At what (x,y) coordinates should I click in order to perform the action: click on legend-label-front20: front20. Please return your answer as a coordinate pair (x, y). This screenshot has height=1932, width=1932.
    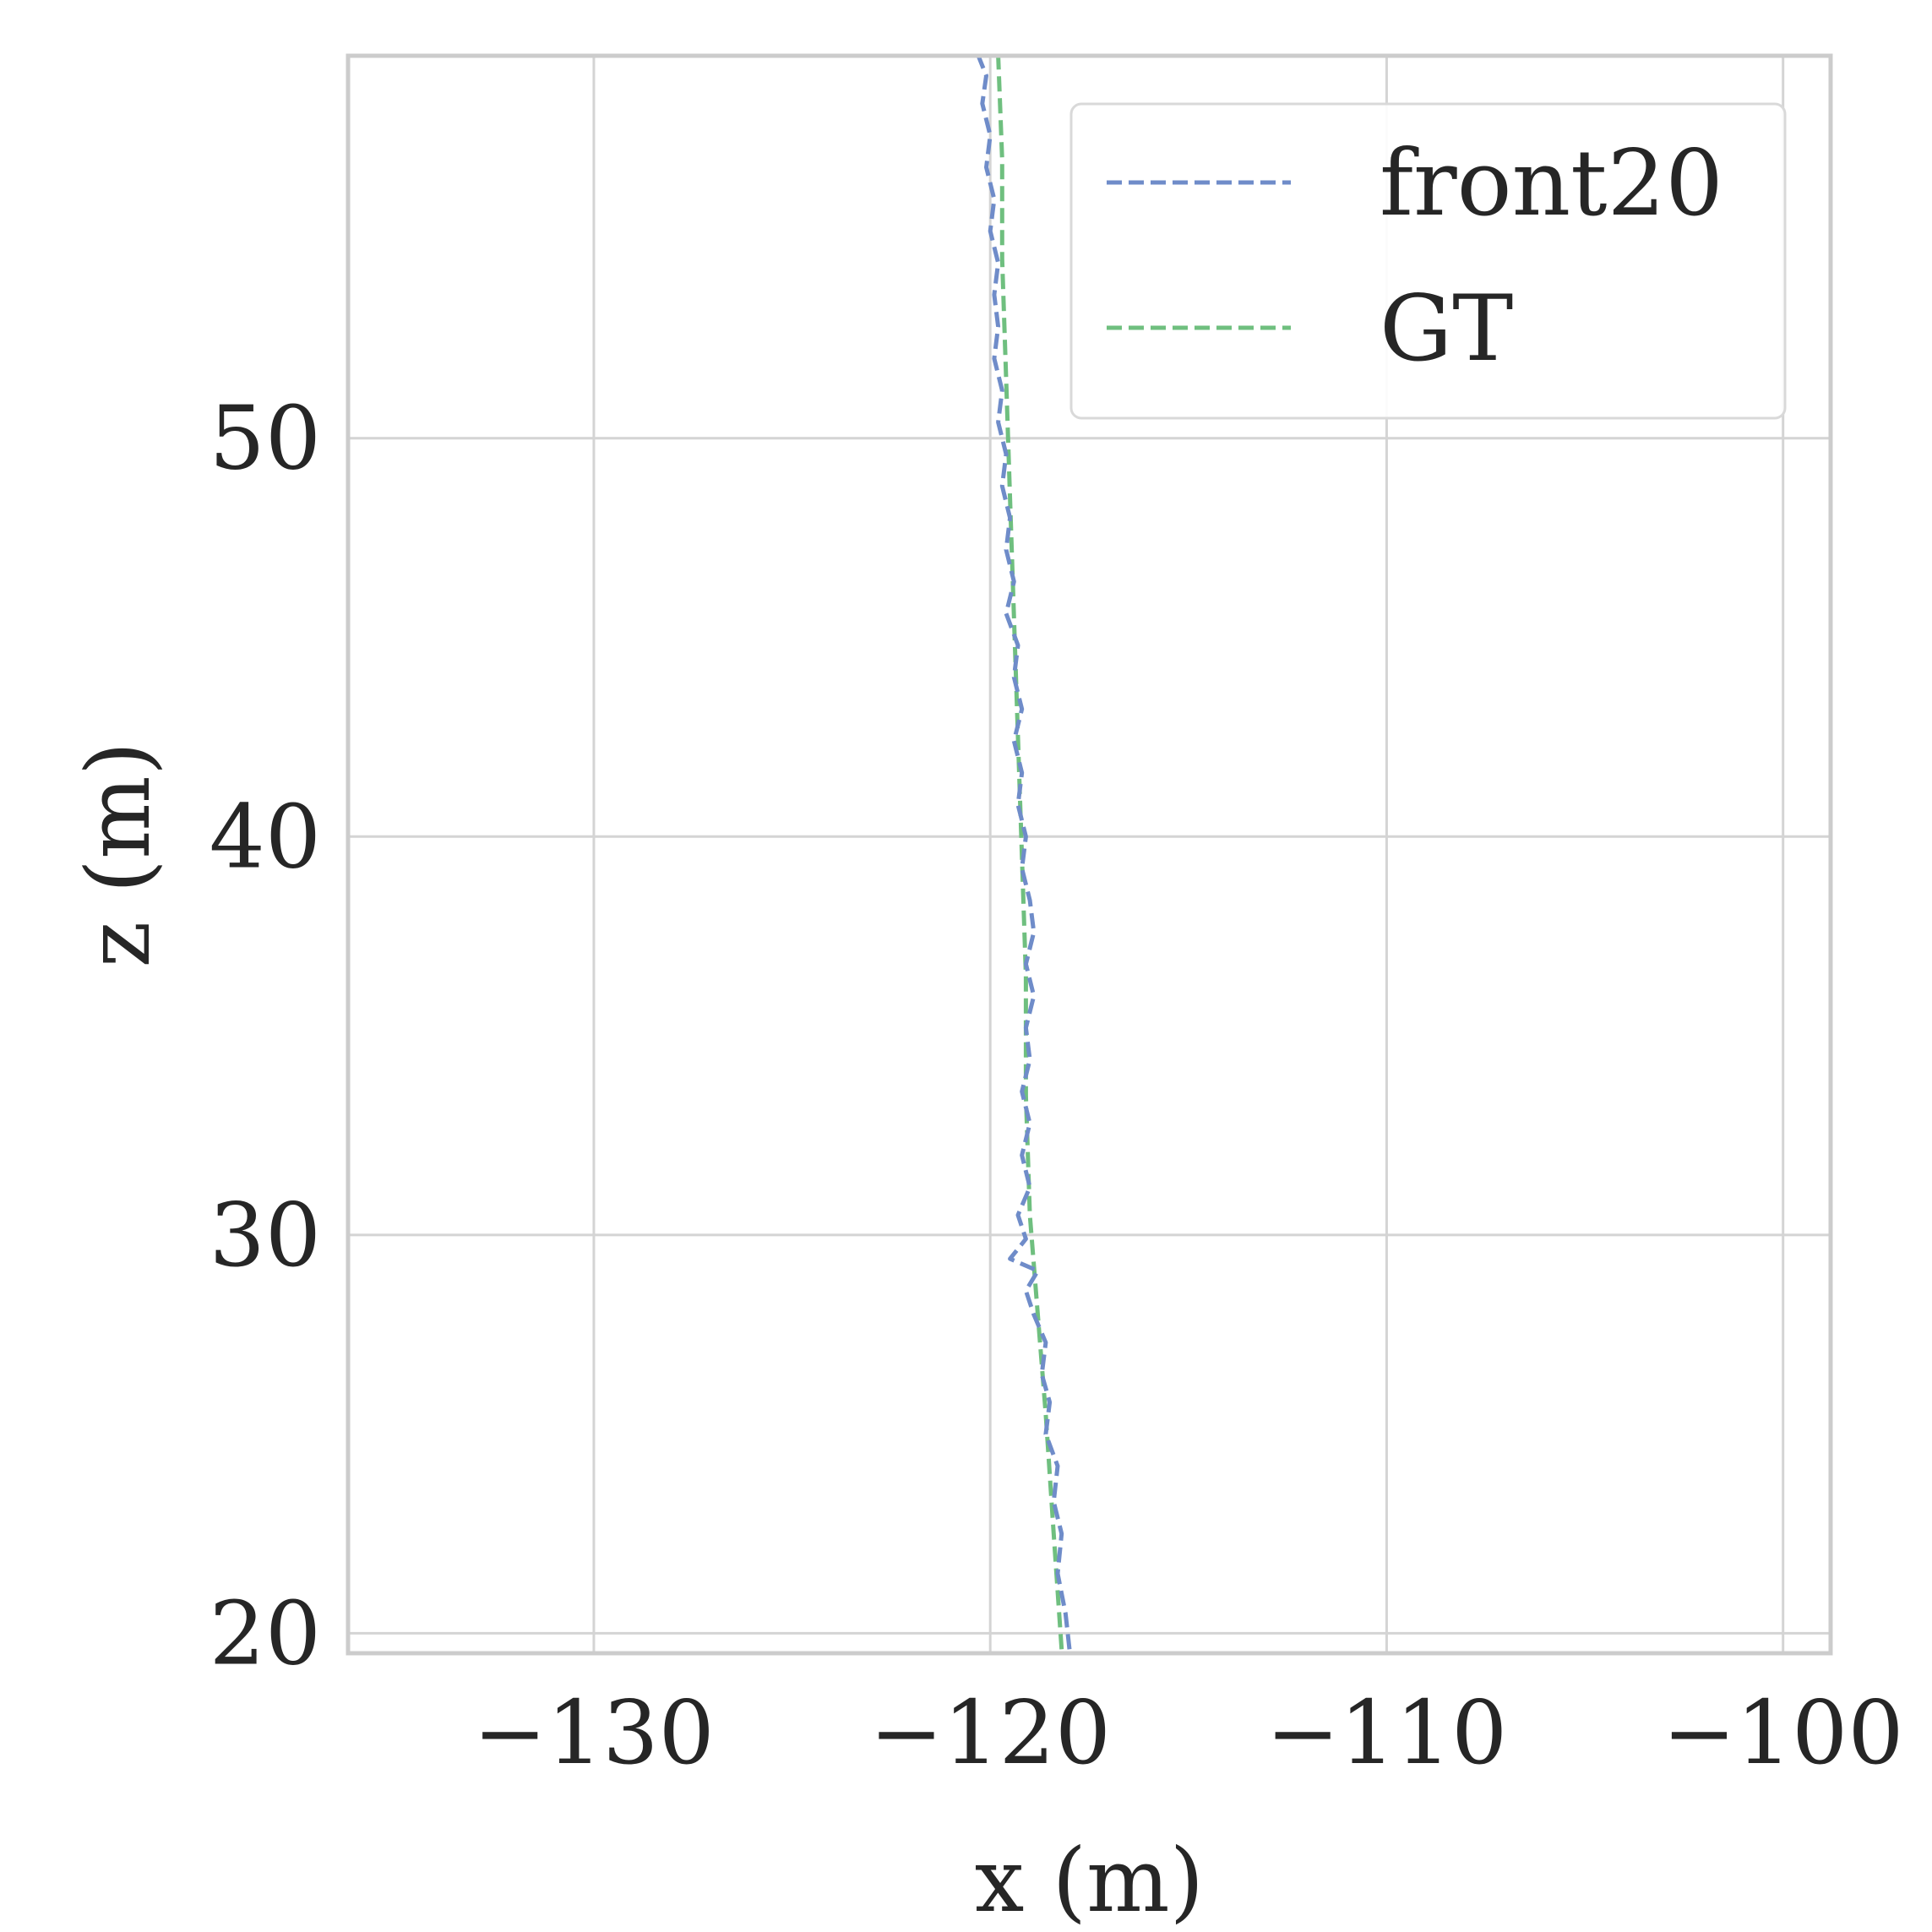
    Looking at the image, I should click on (1551, 184).